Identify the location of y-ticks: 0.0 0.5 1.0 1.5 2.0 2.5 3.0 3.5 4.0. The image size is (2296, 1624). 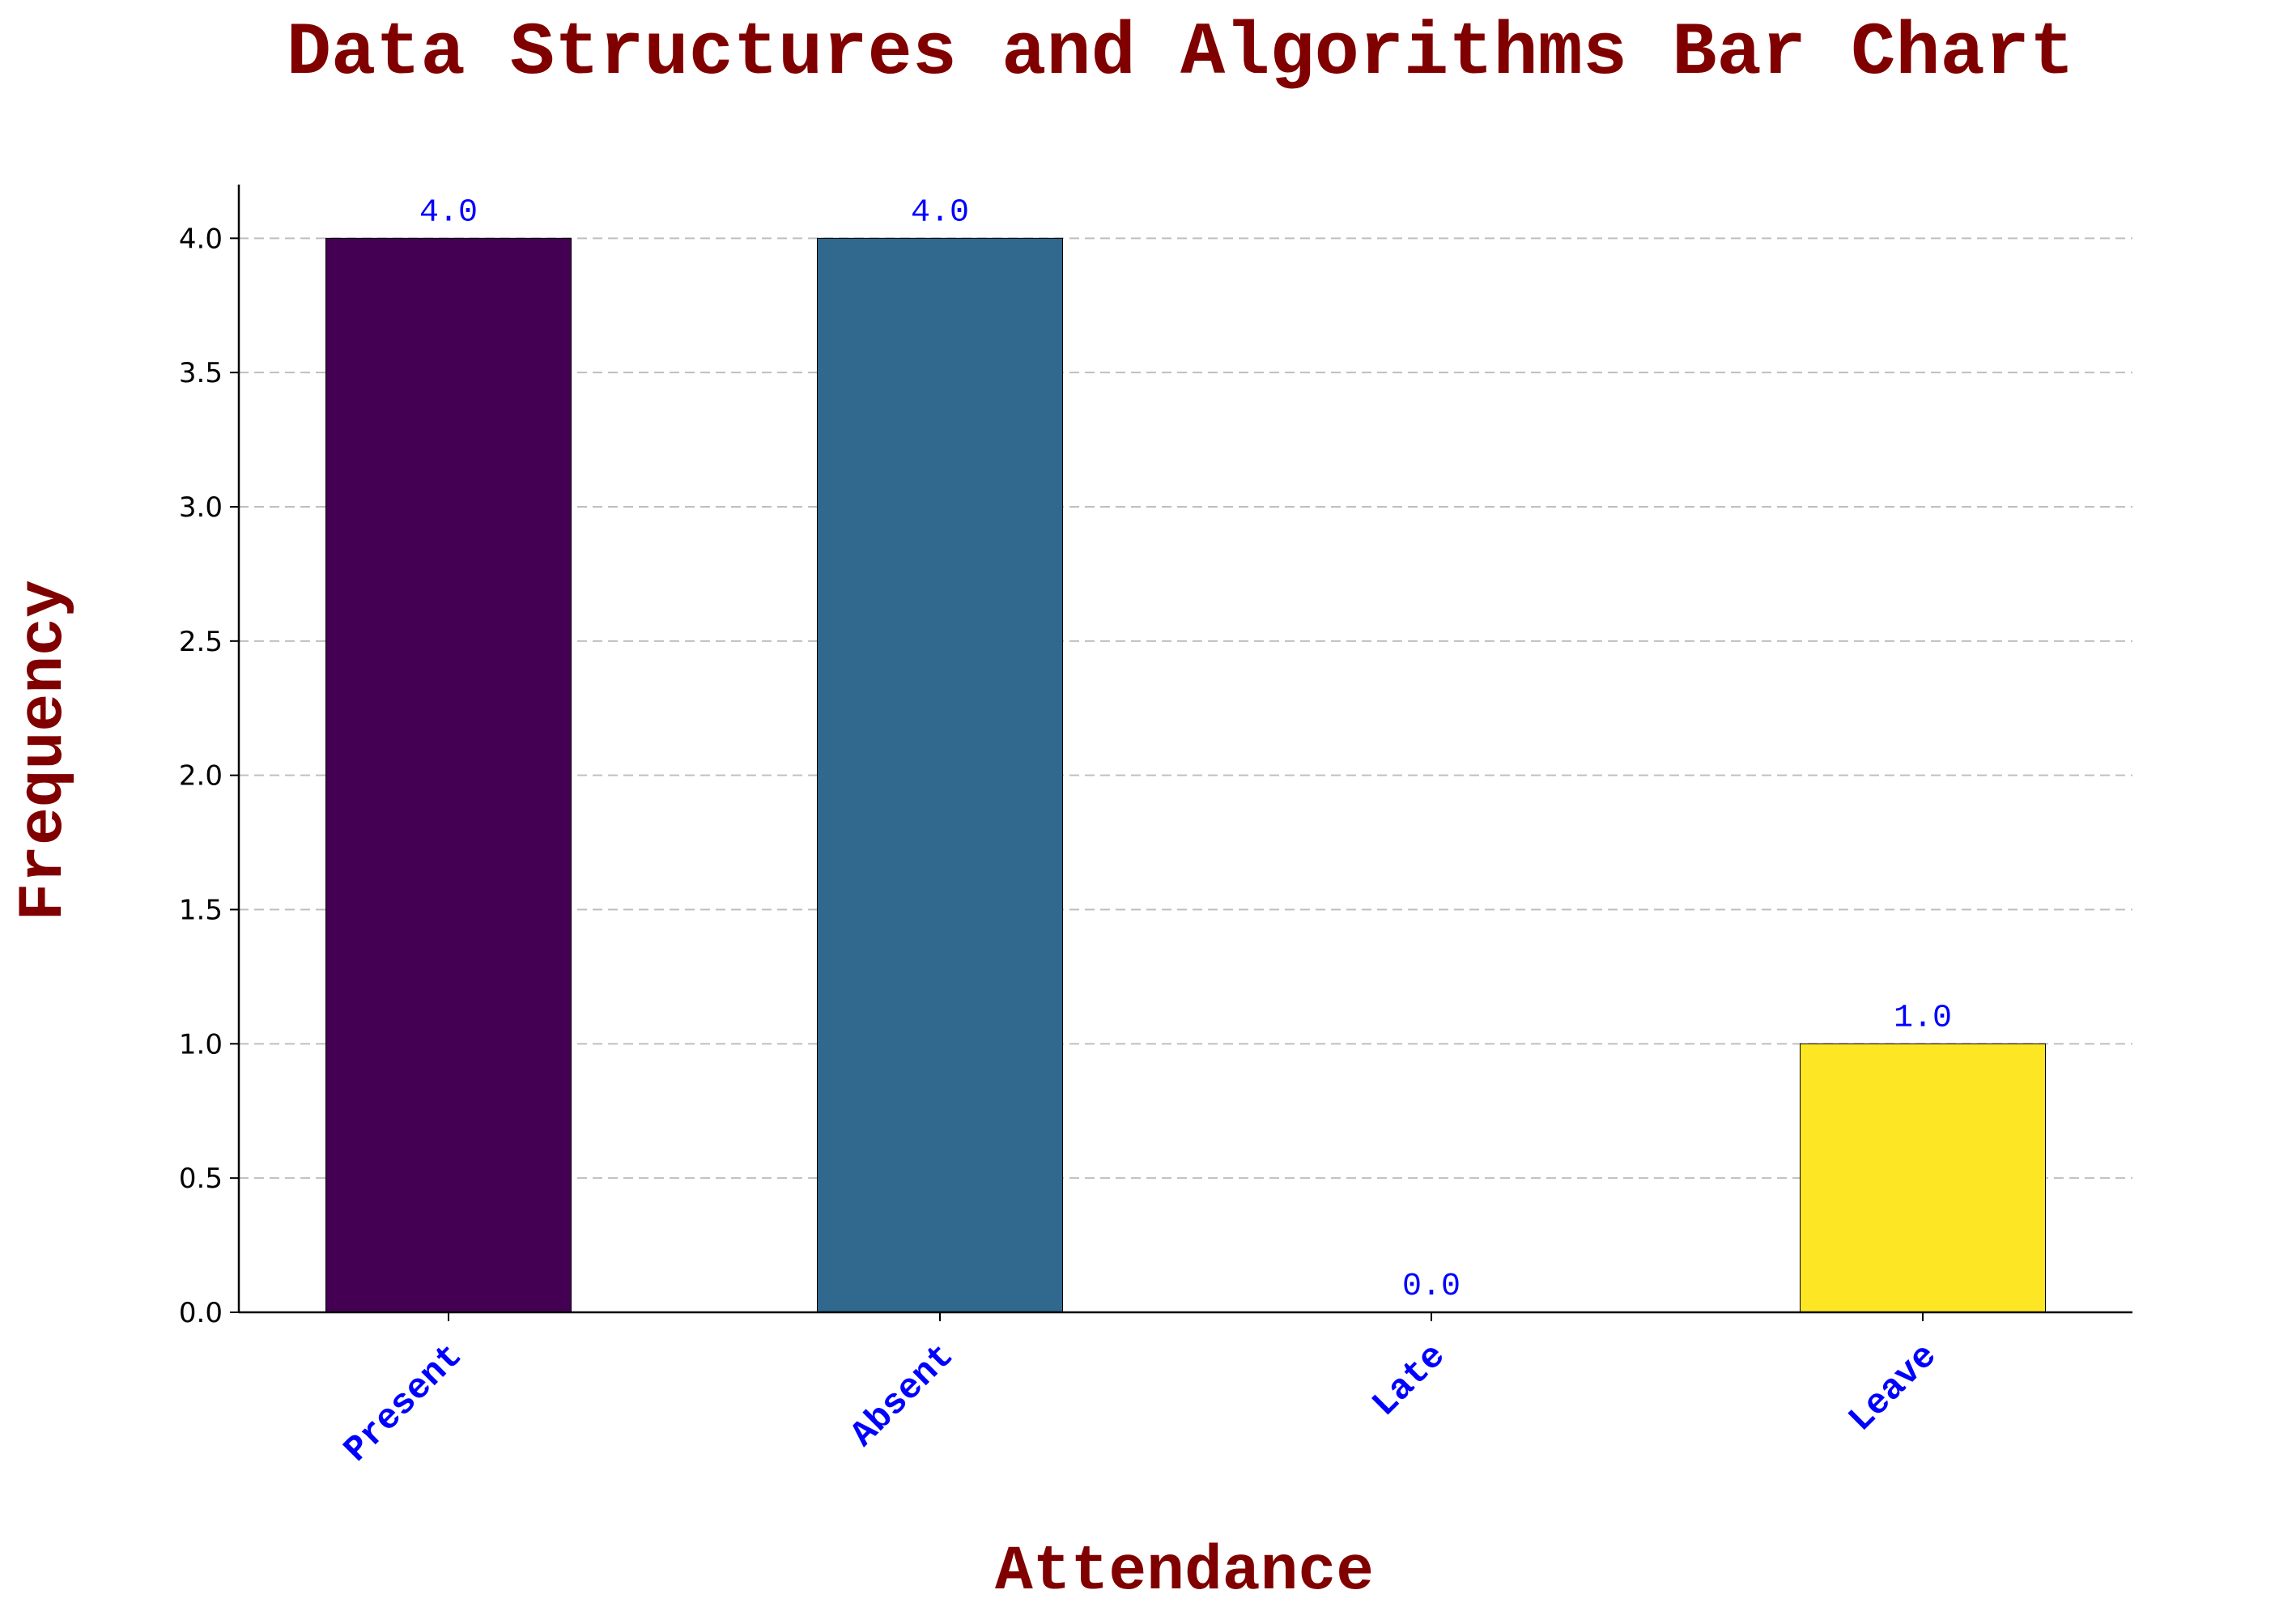
(209, 776).